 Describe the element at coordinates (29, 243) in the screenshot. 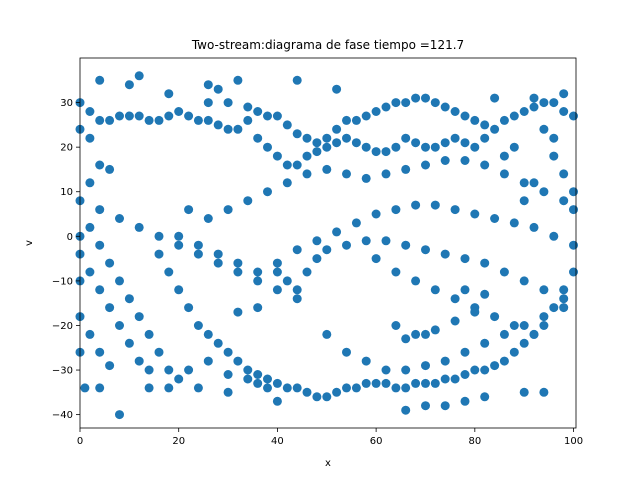

I see `y-axis-label: v` at that location.